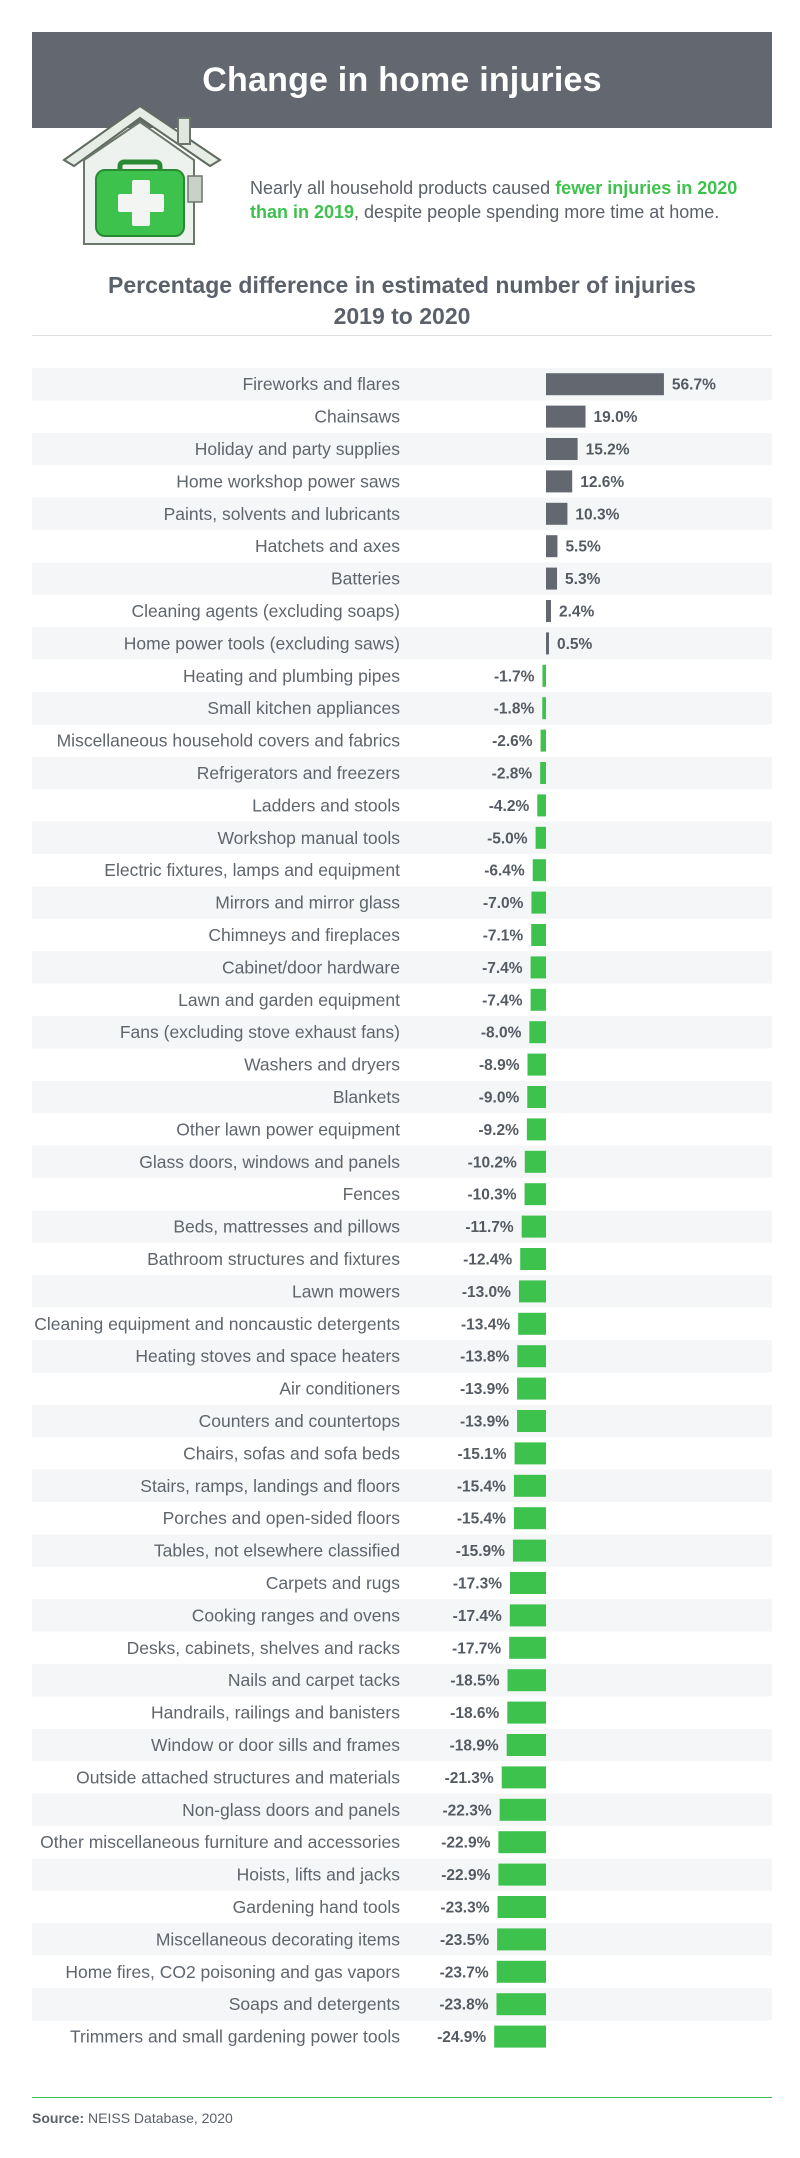  What do you see at coordinates (512, 774) in the screenshot?
I see `value-label: -2.8%` at bounding box center [512, 774].